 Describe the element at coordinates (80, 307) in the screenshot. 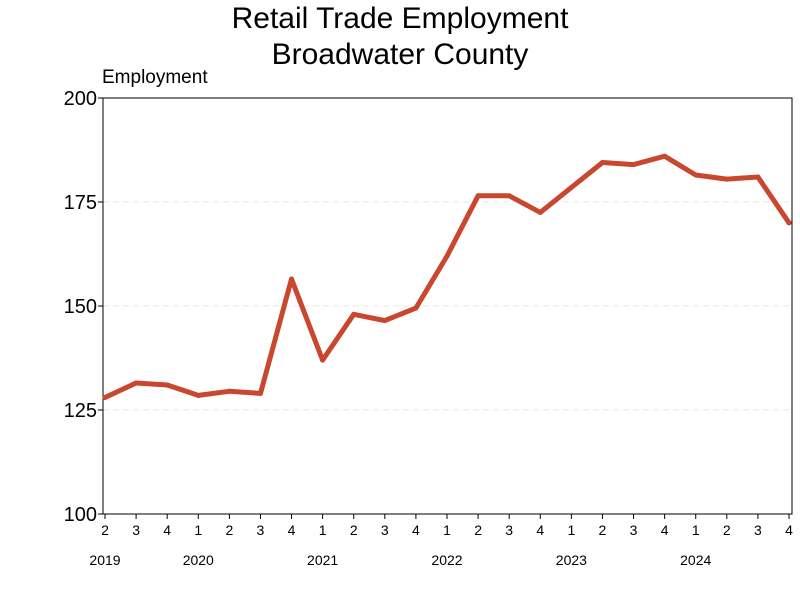

I see `y-tick-label: 150` at that location.